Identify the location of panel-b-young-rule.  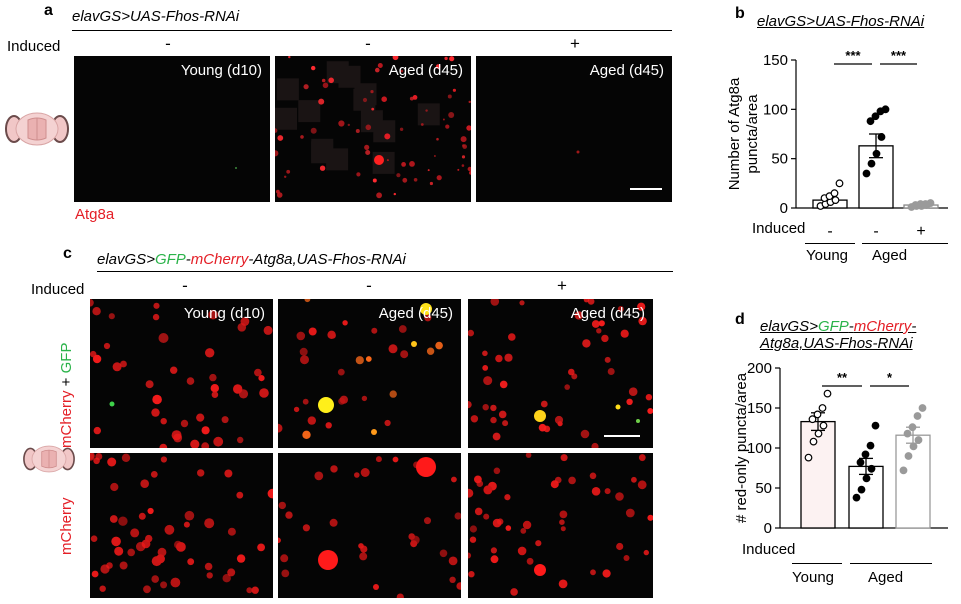
(830, 243).